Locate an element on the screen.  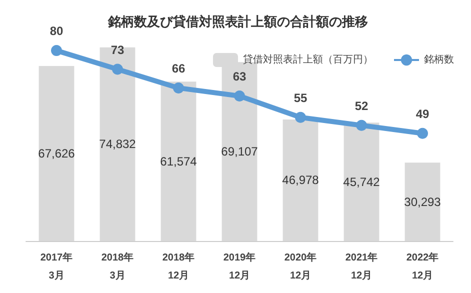
data-label: 55 is located at coordinates (301, 97).